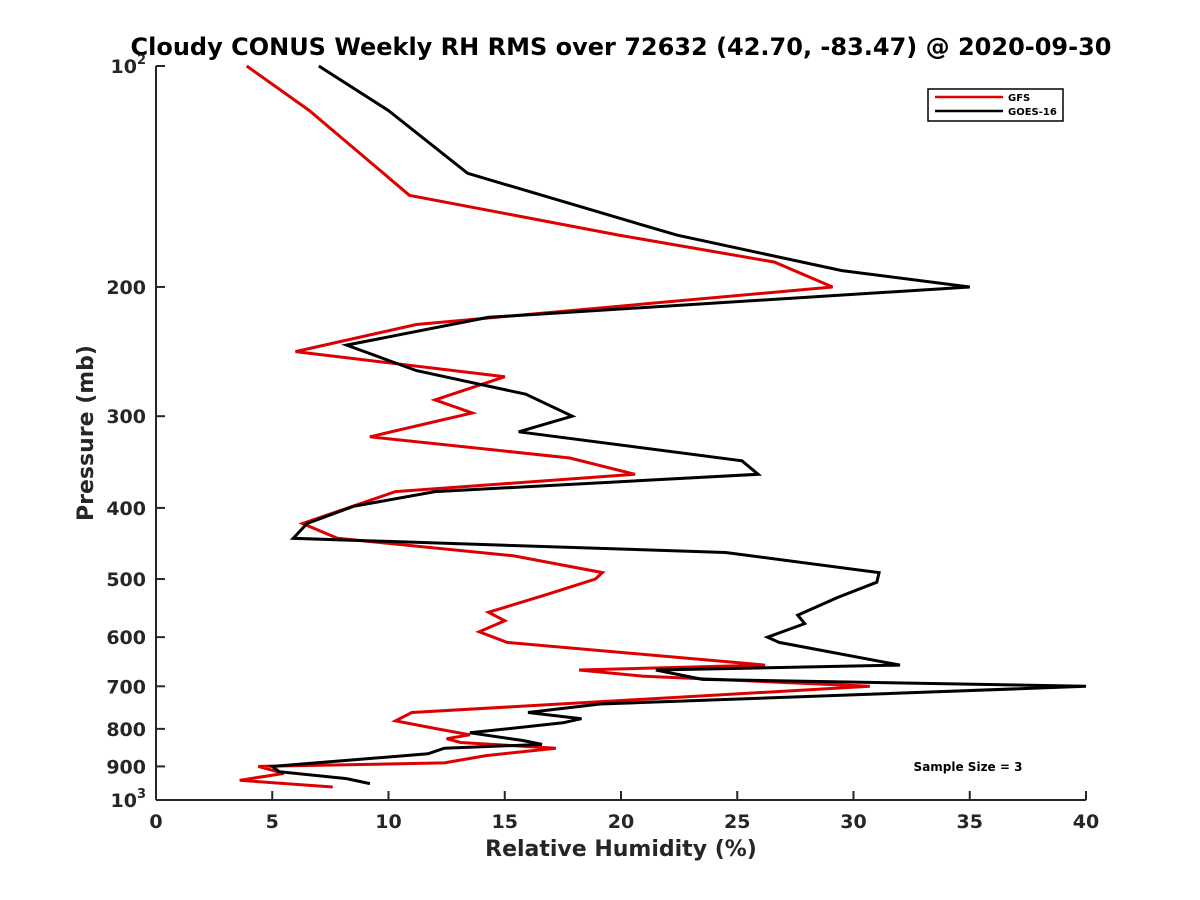 The height and width of the screenshot is (900, 1200). I want to click on y-tick-label: 400, so click(126, 509).